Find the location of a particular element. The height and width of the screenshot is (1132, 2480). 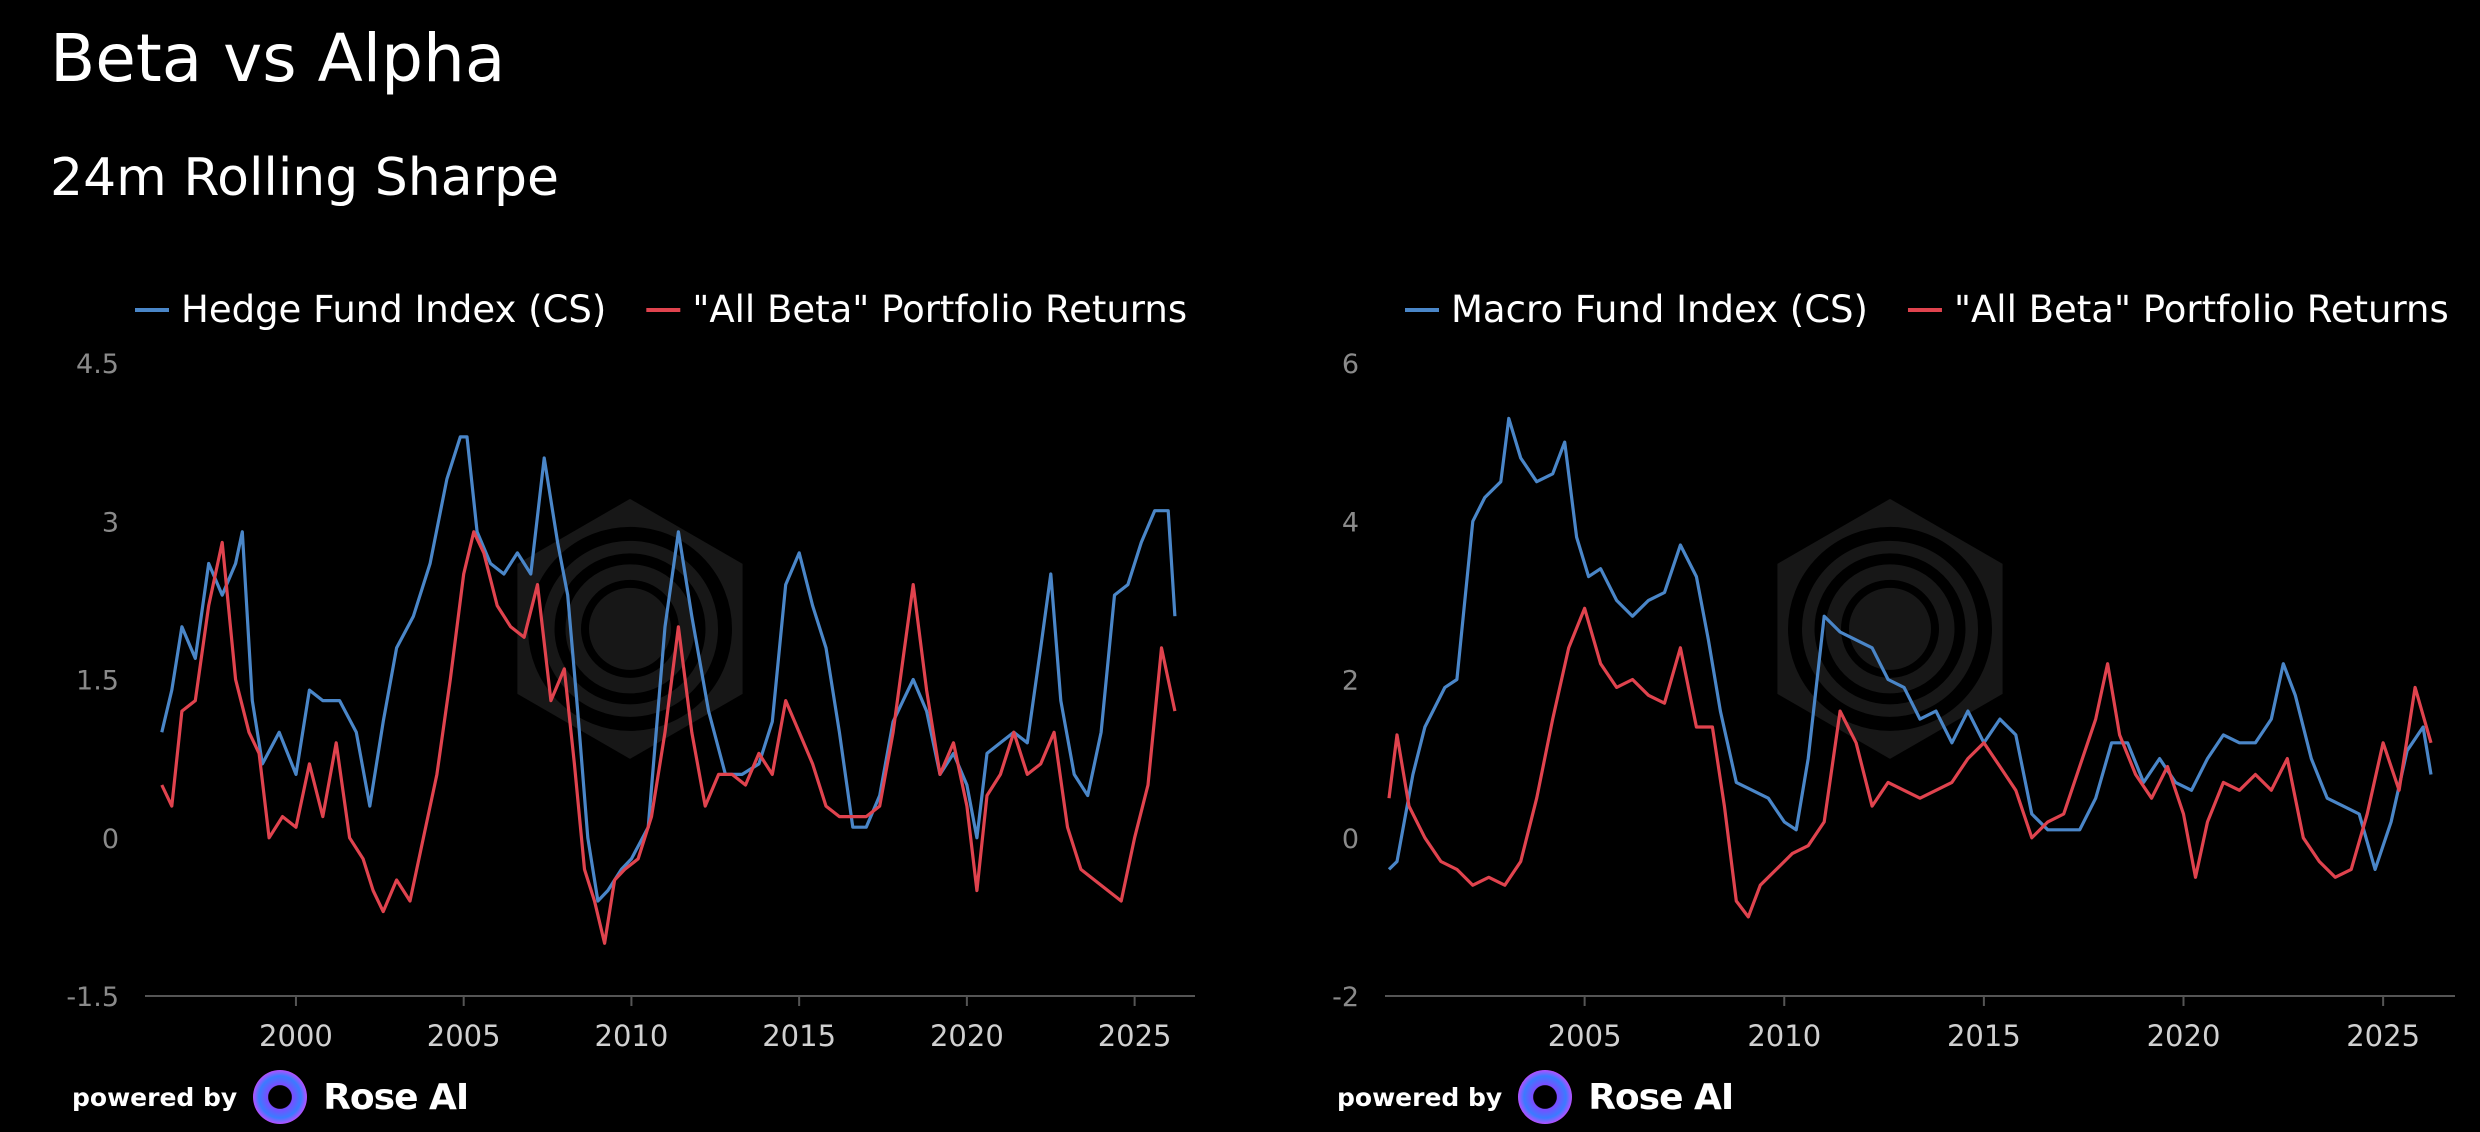

page-subtitle: 24m Rolling Sharpe is located at coordinates (305, 178).